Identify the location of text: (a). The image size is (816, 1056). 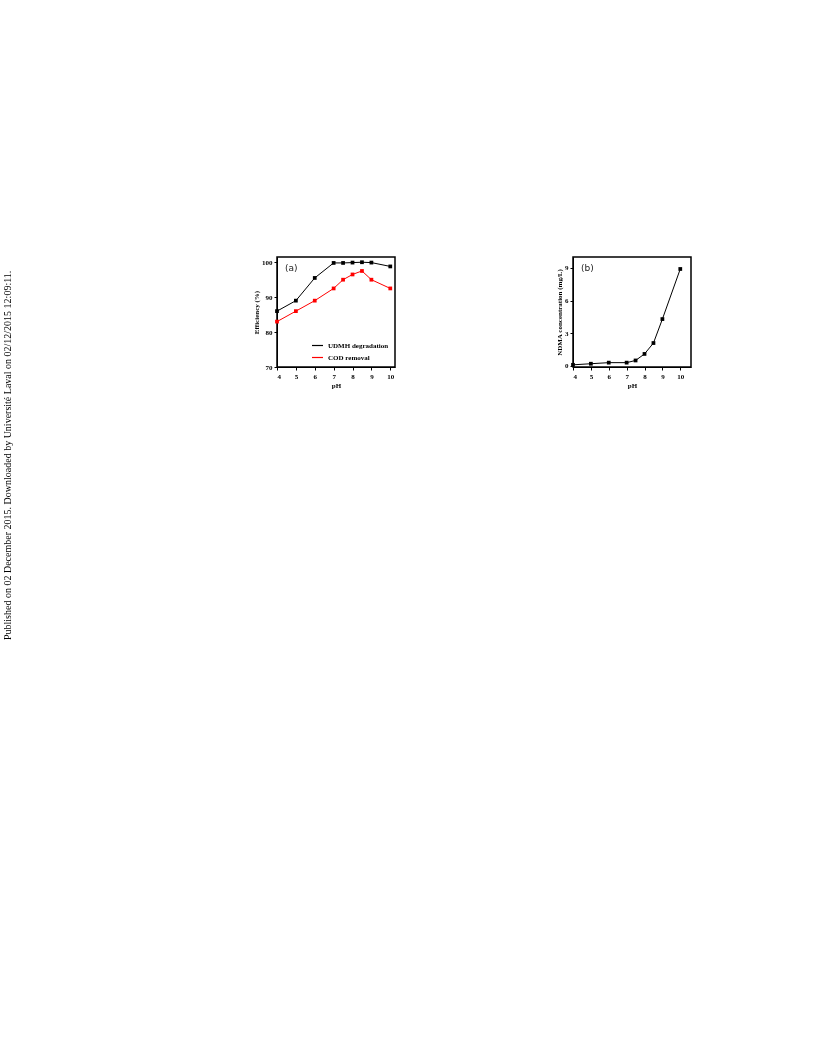
(291, 268).